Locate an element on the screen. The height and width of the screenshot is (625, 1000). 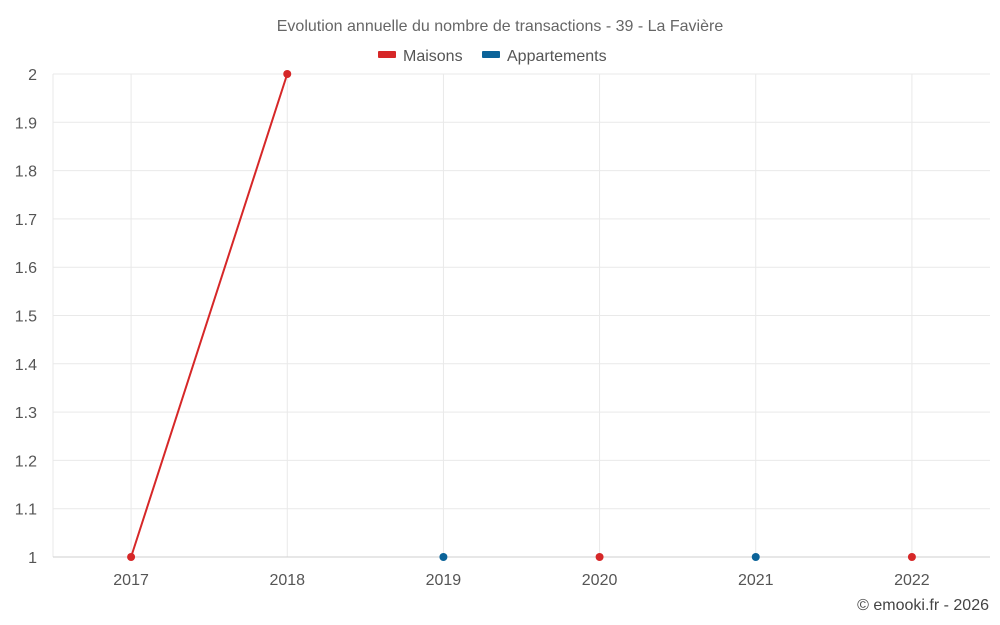
x-tick-label: 2021 is located at coordinates (756, 580).